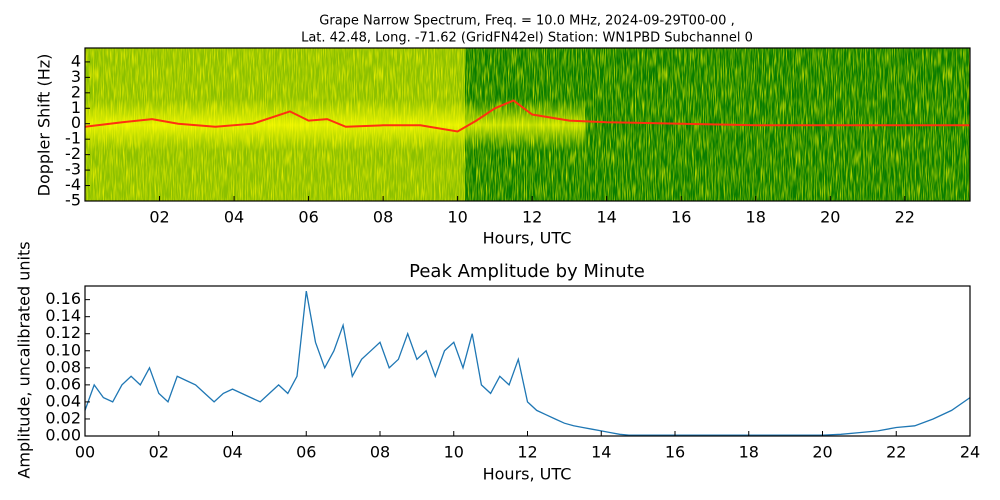 Image resolution: width=1000 pixels, height=500 pixels. What do you see at coordinates (63, 435) in the screenshot?
I see `y-tick-label: 0.00` at bounding box center [63, 435].